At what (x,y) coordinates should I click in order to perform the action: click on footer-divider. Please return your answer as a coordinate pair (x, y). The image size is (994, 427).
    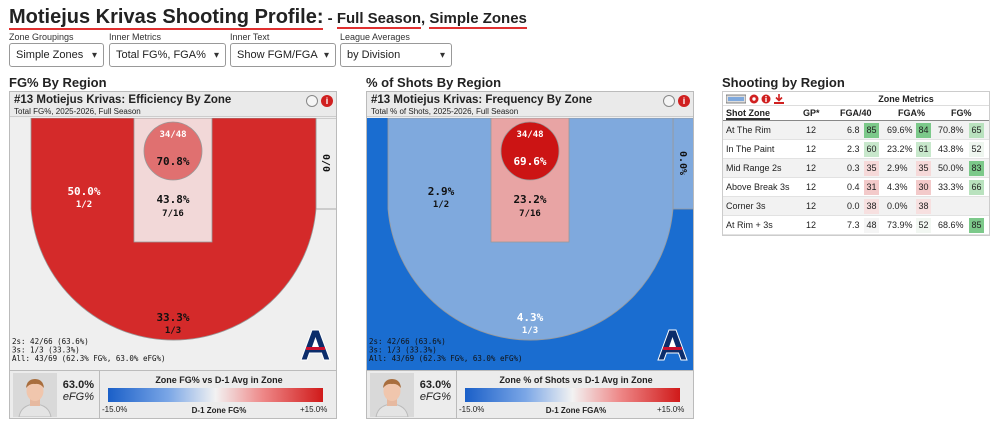
    Looking at the image, I should click on (99, 394).